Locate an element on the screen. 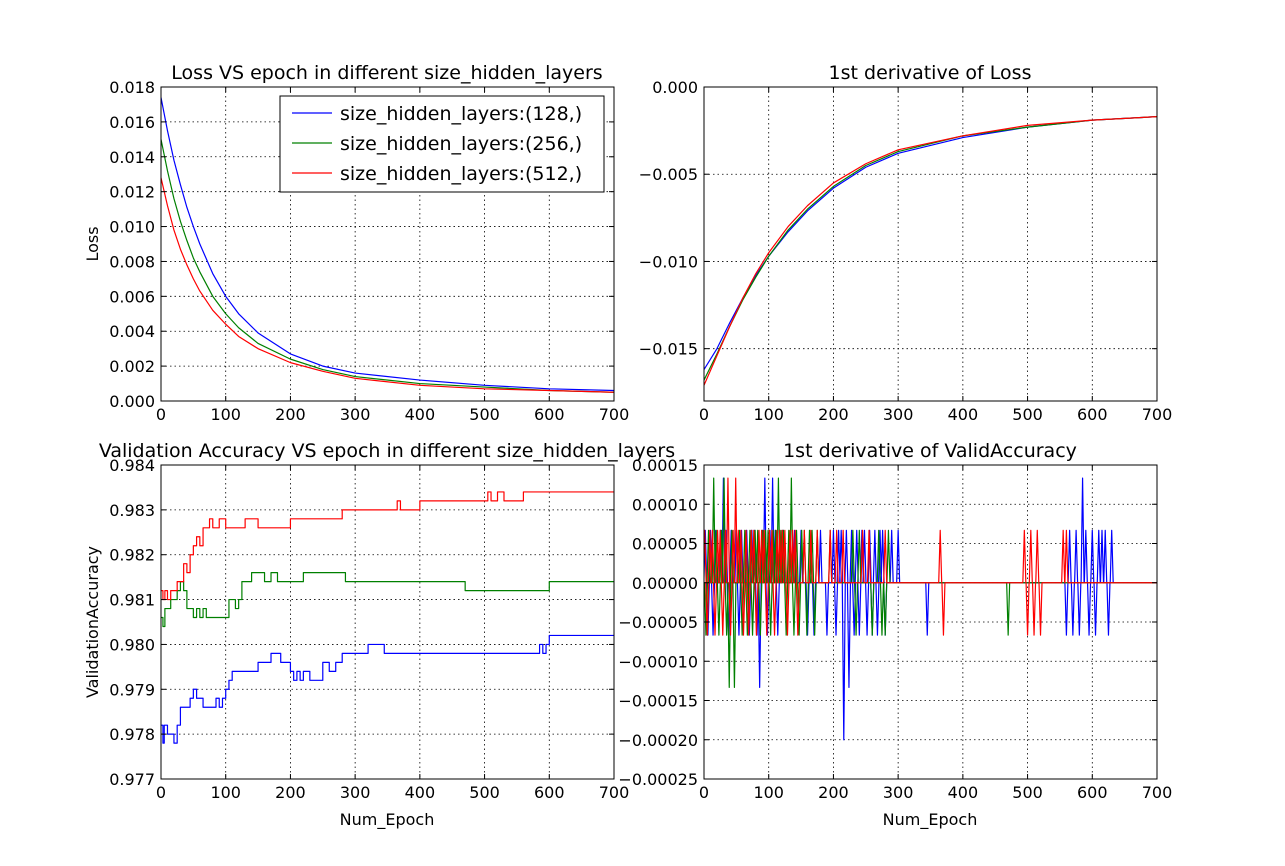 Image resolution: width=1285 pixels, height=866 pixels. accuracy-derivative-chart-series-group is located at coordinates (930, 609).